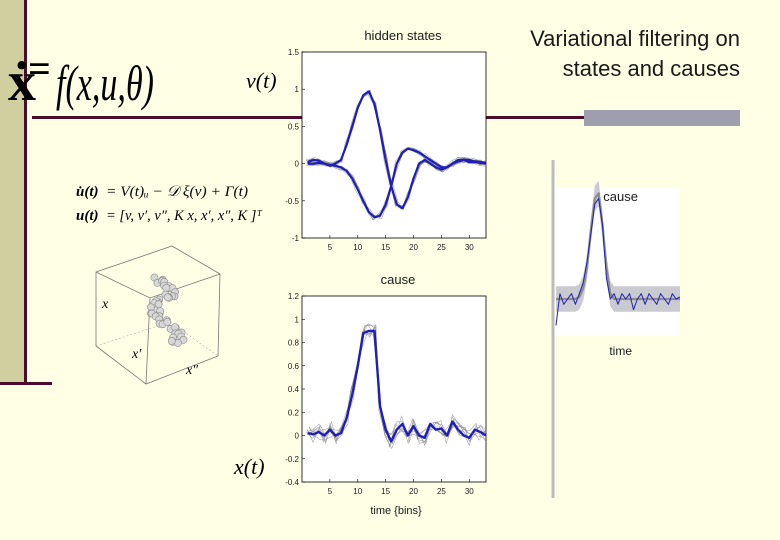  What do you see at coordinates (294, 412) in the screenshot?
I see `y-tick-label: 0.2` at bounding box center [294, 412].